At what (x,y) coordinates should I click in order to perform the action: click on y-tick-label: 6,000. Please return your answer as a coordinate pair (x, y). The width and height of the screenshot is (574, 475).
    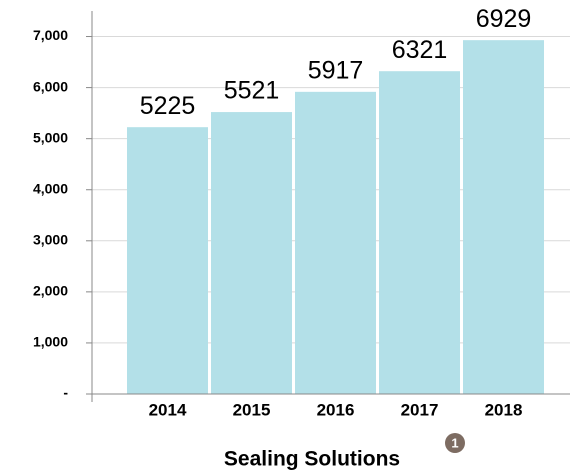
    Looking at the image, I should click on (50, 86).